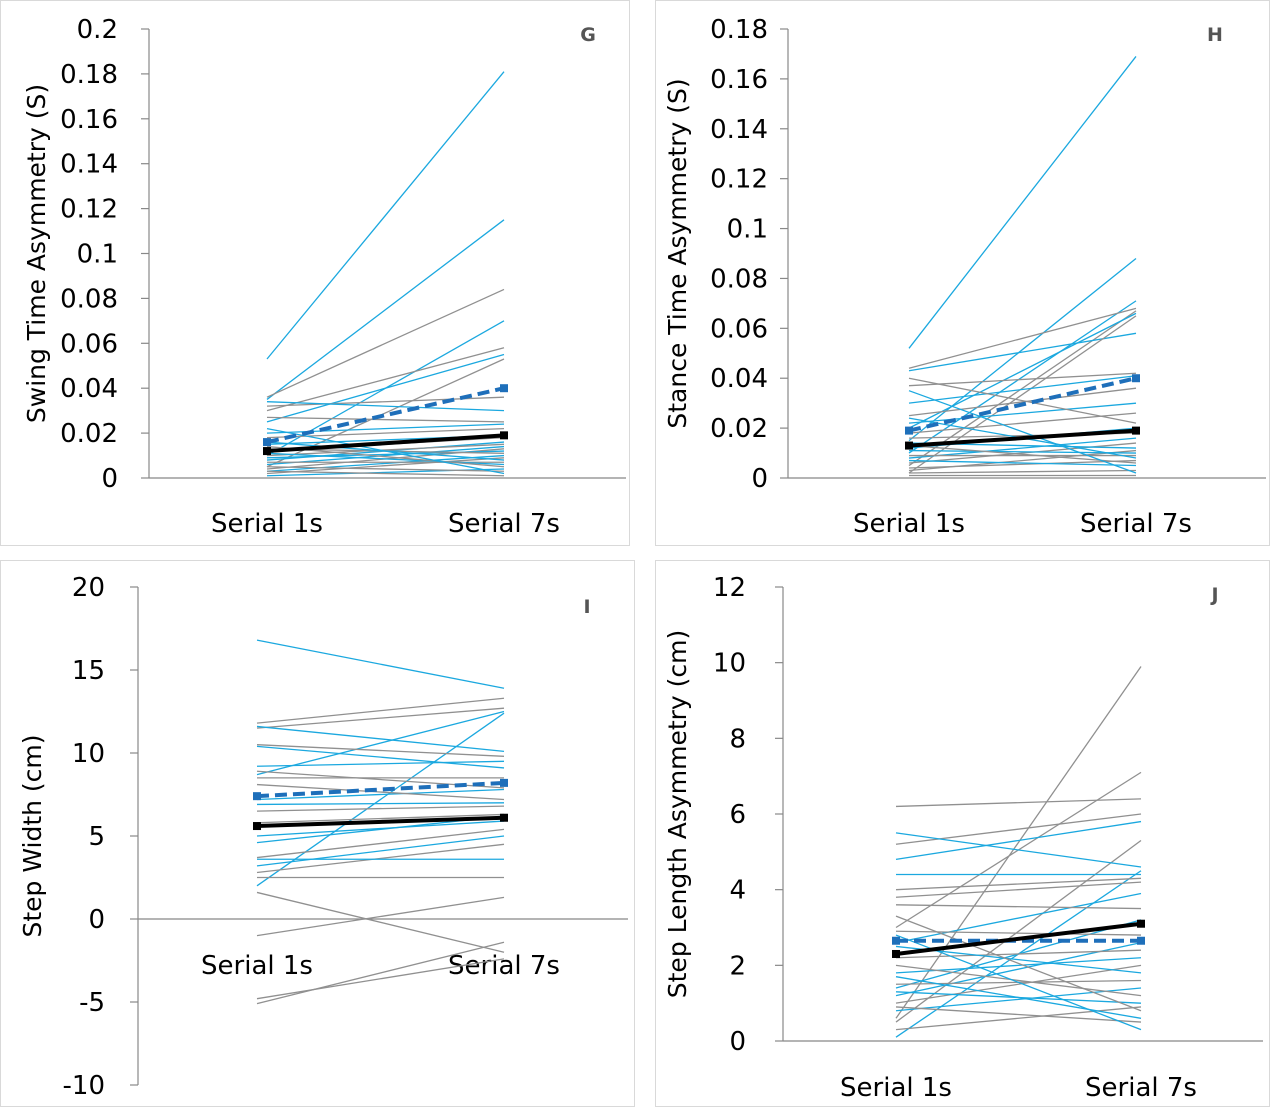 This screenshot has height=1108, width=1270. What do you see at coordinates (588, 35) in the screenshot?
I see `panel-letter: G` at bounding box center [588, 35].